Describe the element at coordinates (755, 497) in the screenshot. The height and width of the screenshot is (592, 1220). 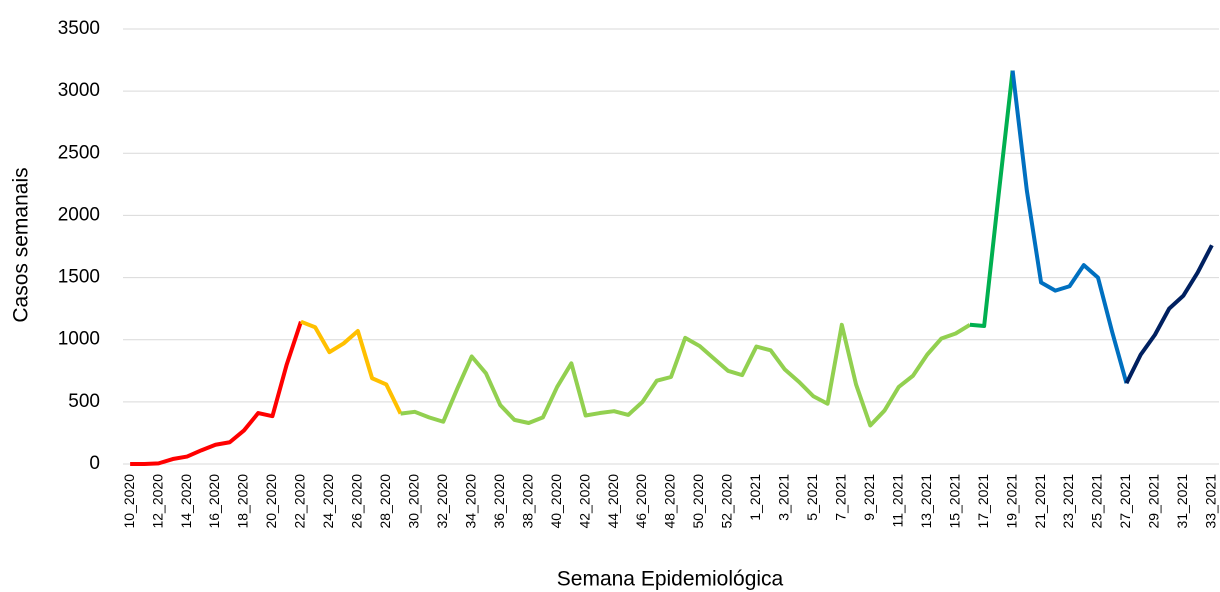
I see `x-tick-label: 1_2021` at that location.